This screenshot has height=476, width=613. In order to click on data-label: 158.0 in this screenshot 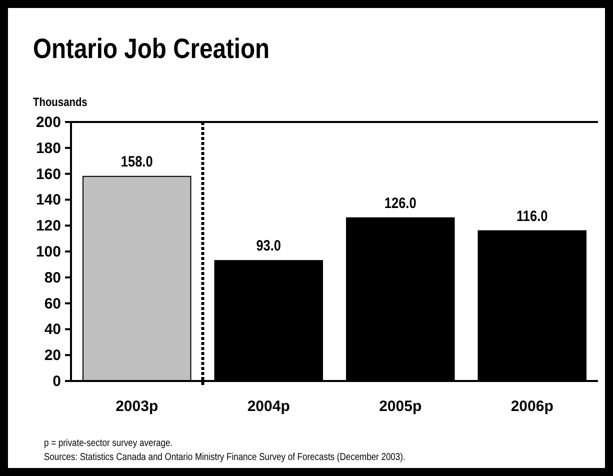, I will do `click(137, 161)`.